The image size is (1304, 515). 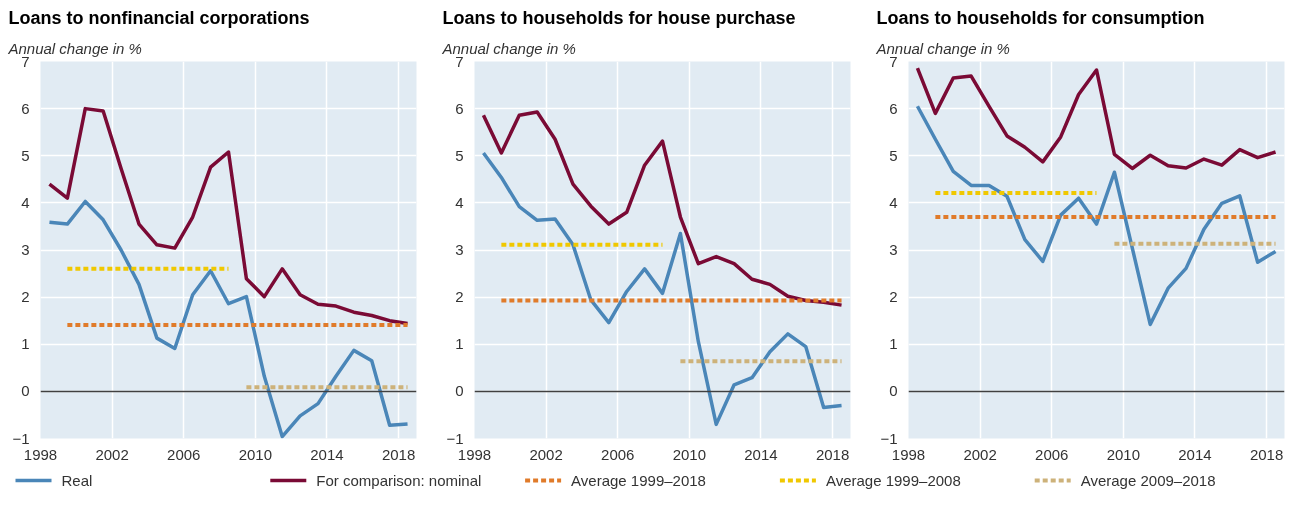 I want to click on chart-title: Loans to nonfinancial corporations, so click(x=159, y=17).